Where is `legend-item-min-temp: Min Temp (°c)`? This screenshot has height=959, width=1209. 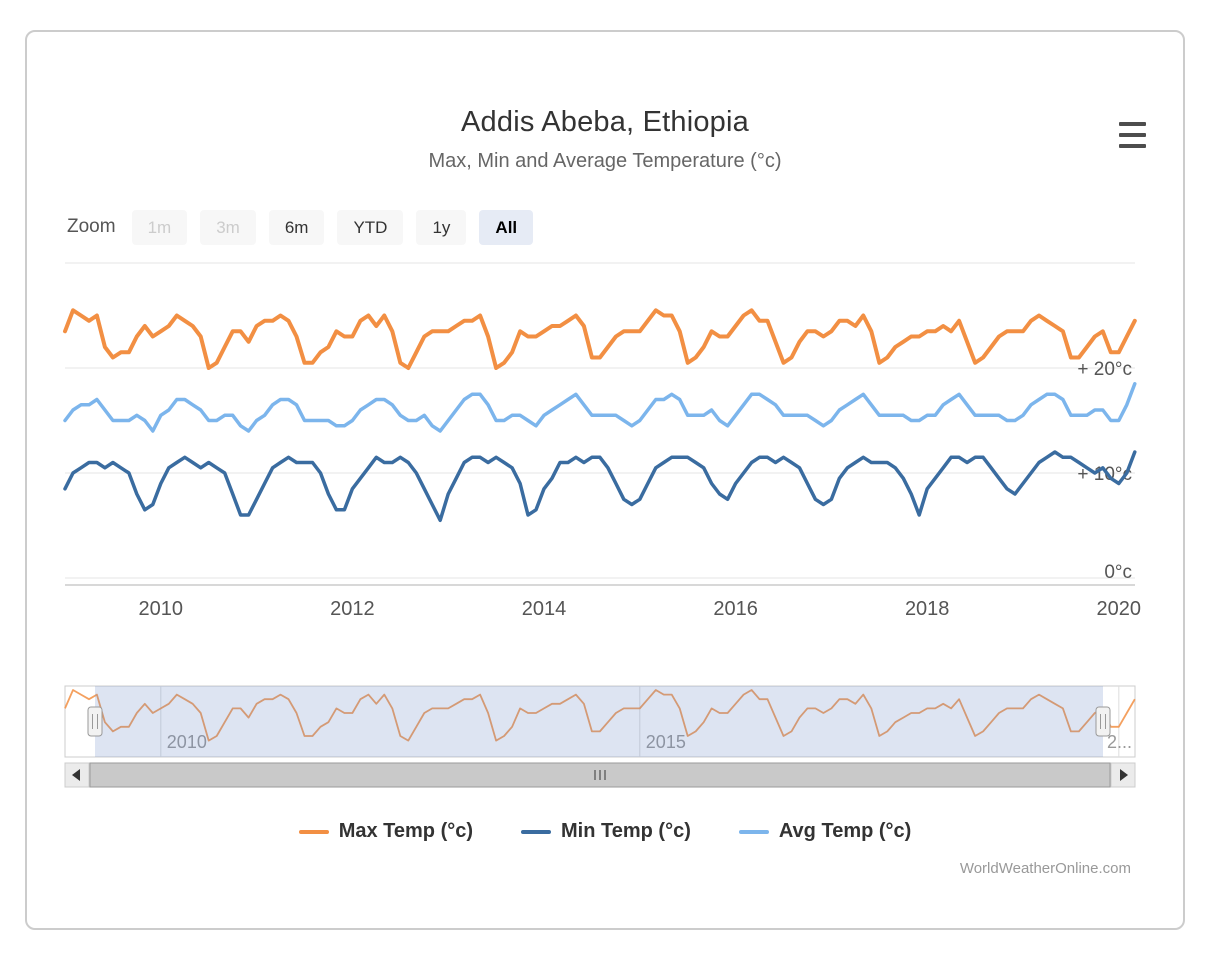 legend-item-min-temp: Min Temp (°c) is located at coordinates (606, 831).